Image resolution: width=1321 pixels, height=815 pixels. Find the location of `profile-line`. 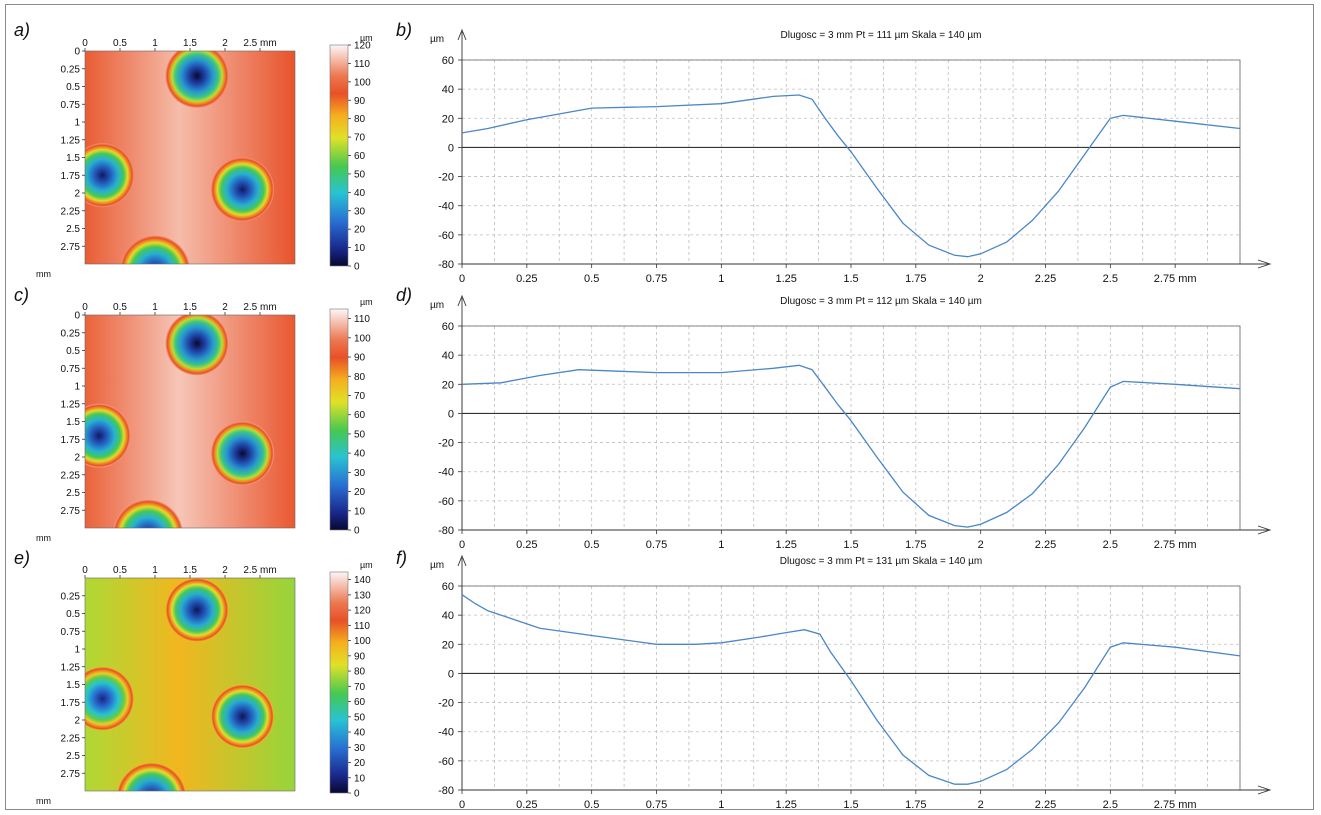

profile-line is located at coordinates (851, 176).